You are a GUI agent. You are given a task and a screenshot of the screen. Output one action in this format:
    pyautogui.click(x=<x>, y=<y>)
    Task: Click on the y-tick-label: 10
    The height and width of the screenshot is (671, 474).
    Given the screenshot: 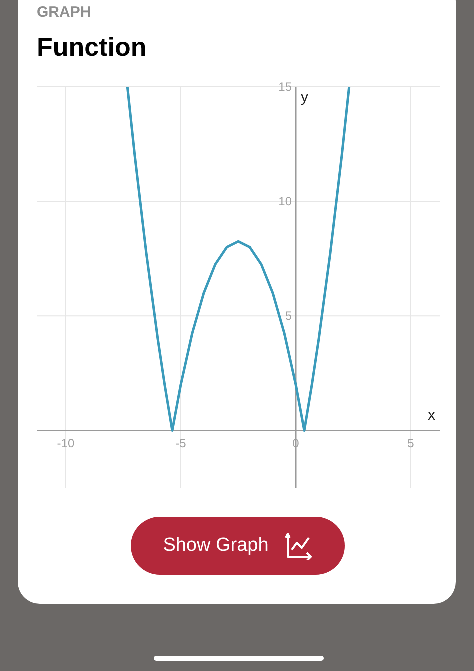 What is the action you would take?
    pyautogui.click(x=285, y=201)
    